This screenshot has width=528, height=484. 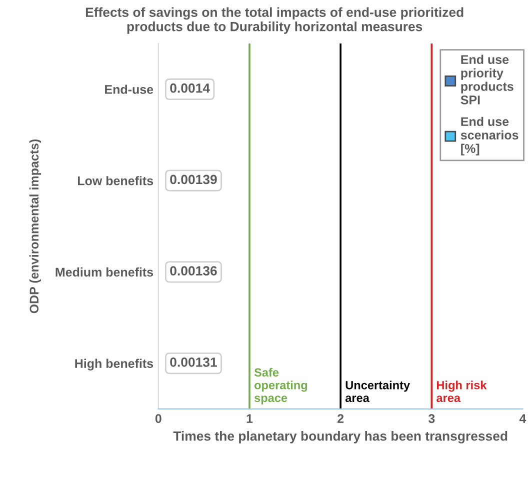 What do you see at coordinates (35, 226) in the screenshot?
I see `y-axis-title: ODP (environmental impacts)` at bounding box center [35, 226].